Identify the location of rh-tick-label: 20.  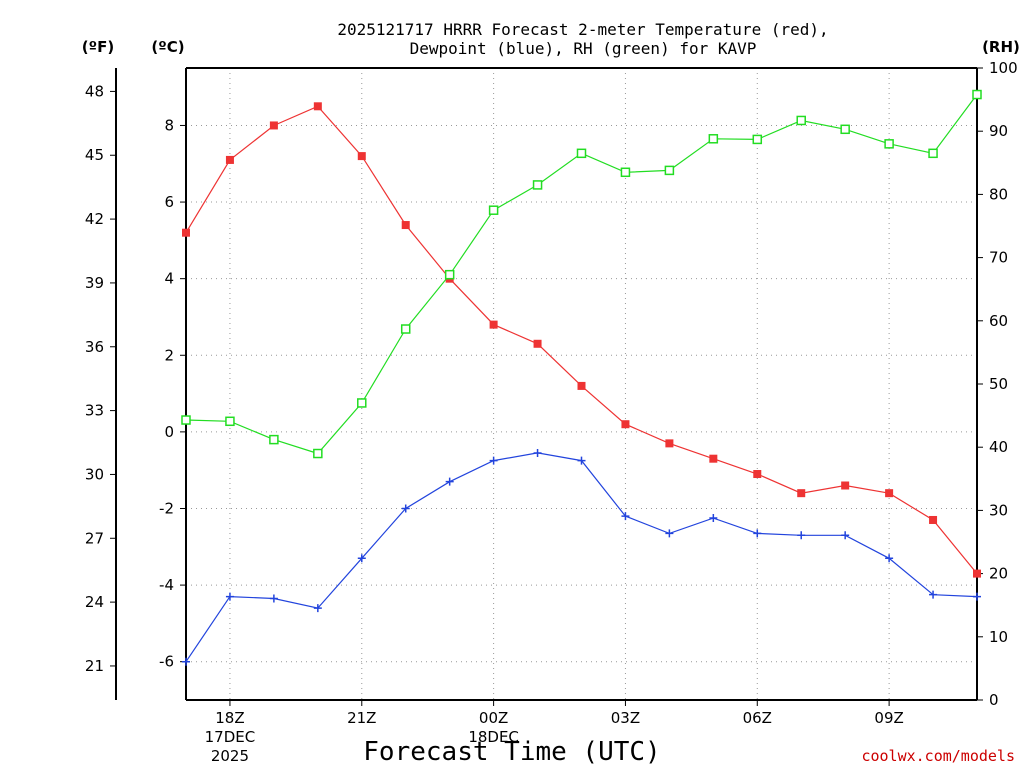
(998, 574).